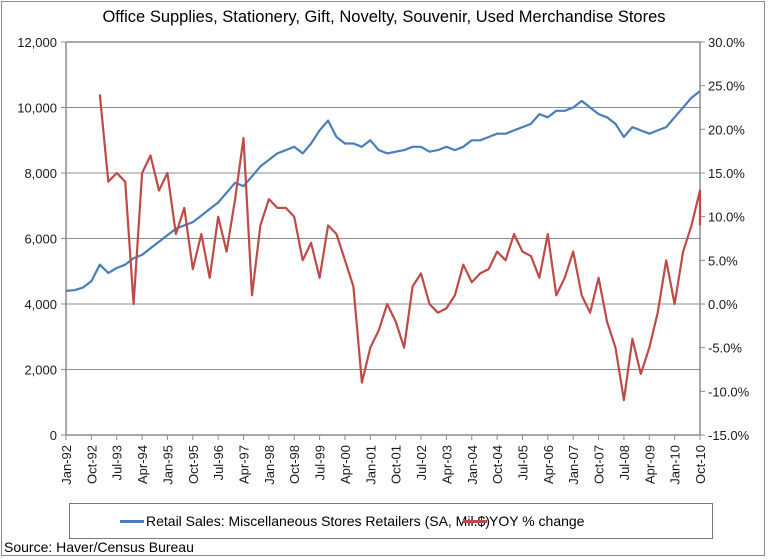 Image resolution: width=768 pixels, height=559 pixels. Describe the element at coordinates (624, 462) in the screenshot. I see `x-tick-label: Jul-08` at that location.